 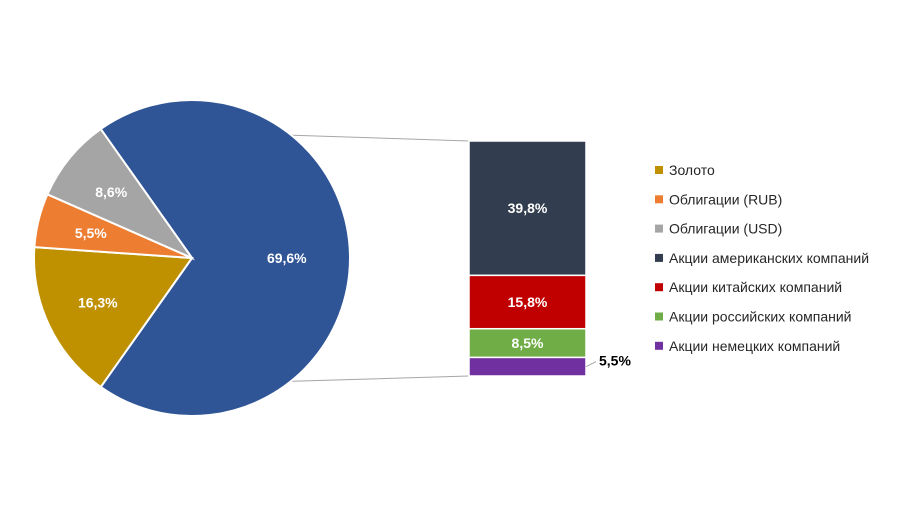 What do you see at coordinates (591, 364) in the screenshot?
I see `bar-label-leader` at bounding box center [591, 364].